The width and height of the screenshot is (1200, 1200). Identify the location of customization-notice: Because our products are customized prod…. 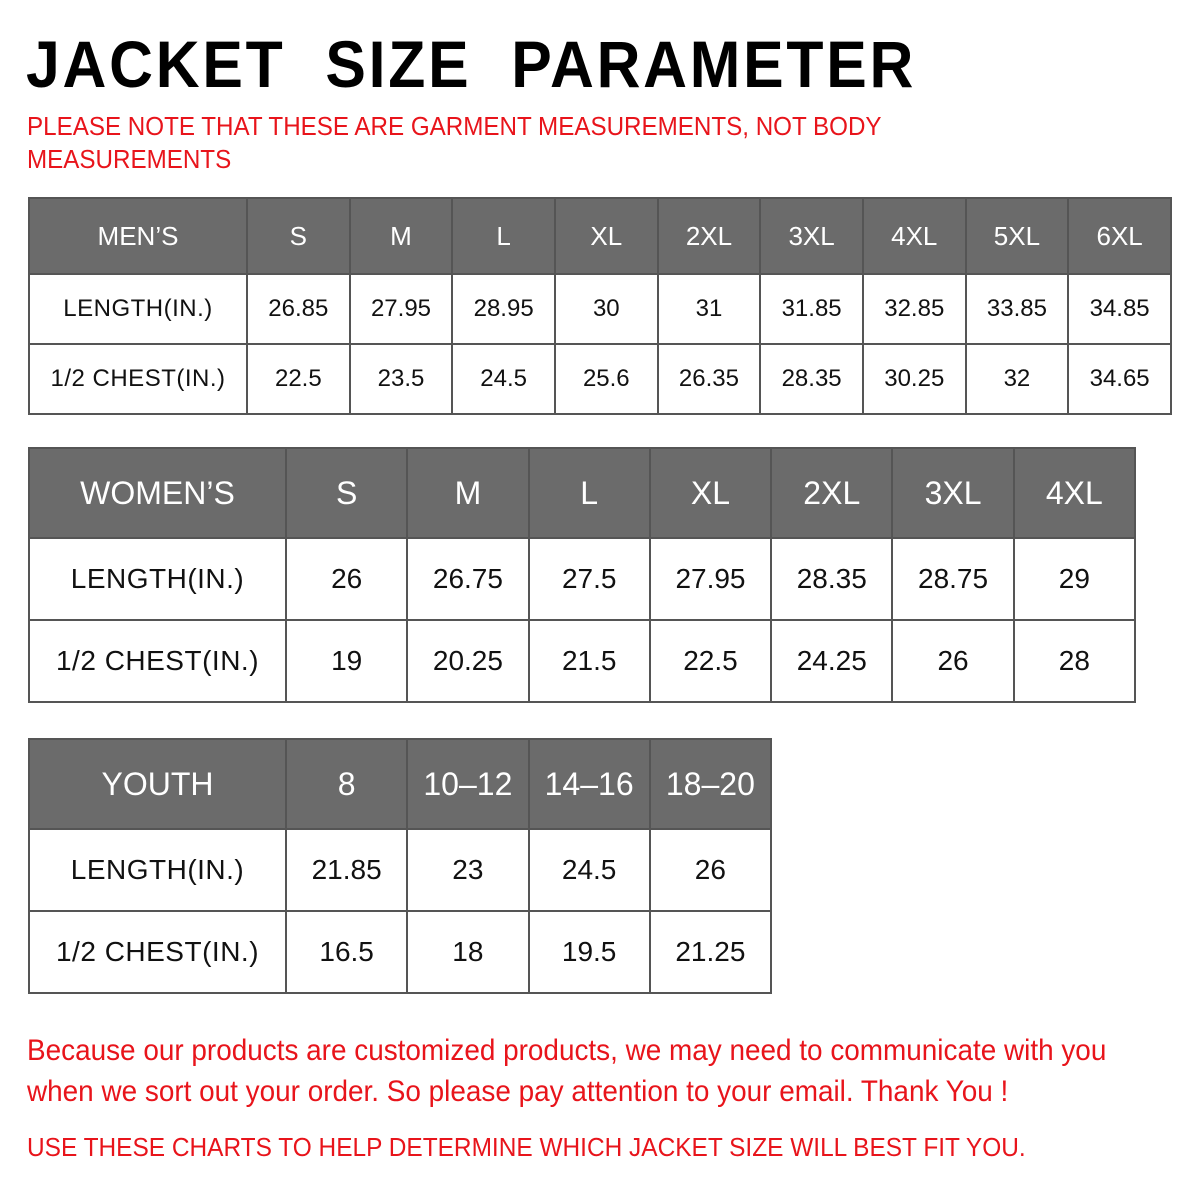
(566, 1071).